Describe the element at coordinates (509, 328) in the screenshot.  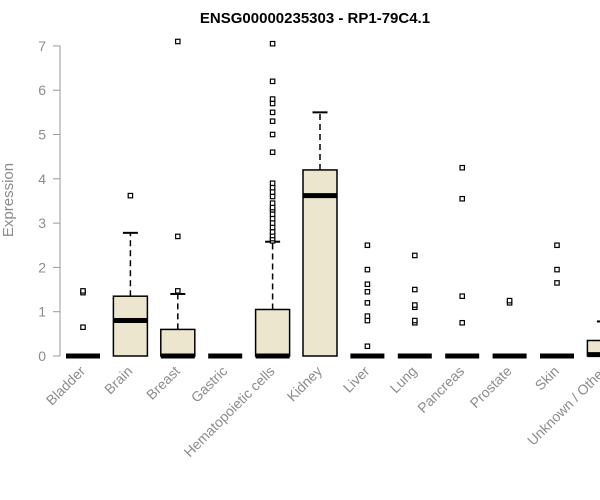
I see `box-prostate` at that location.